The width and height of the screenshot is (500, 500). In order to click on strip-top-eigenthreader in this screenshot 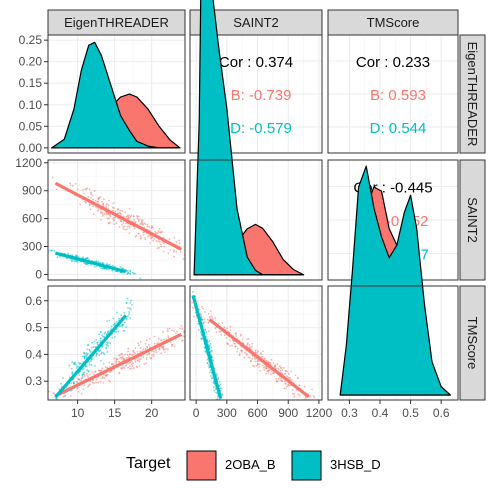, I will do `click(116, 22)`.